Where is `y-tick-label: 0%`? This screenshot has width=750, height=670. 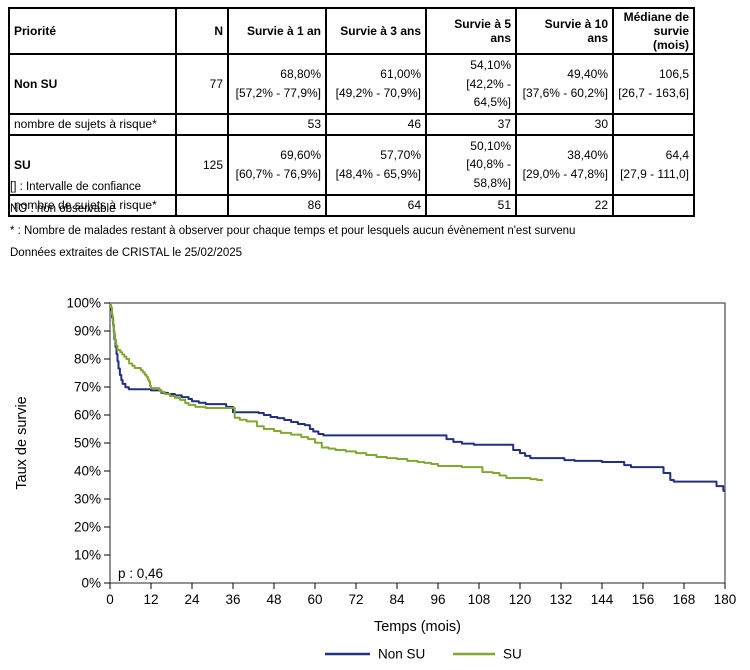 y-tick-label: 0% is located at coordinates (91, 583).